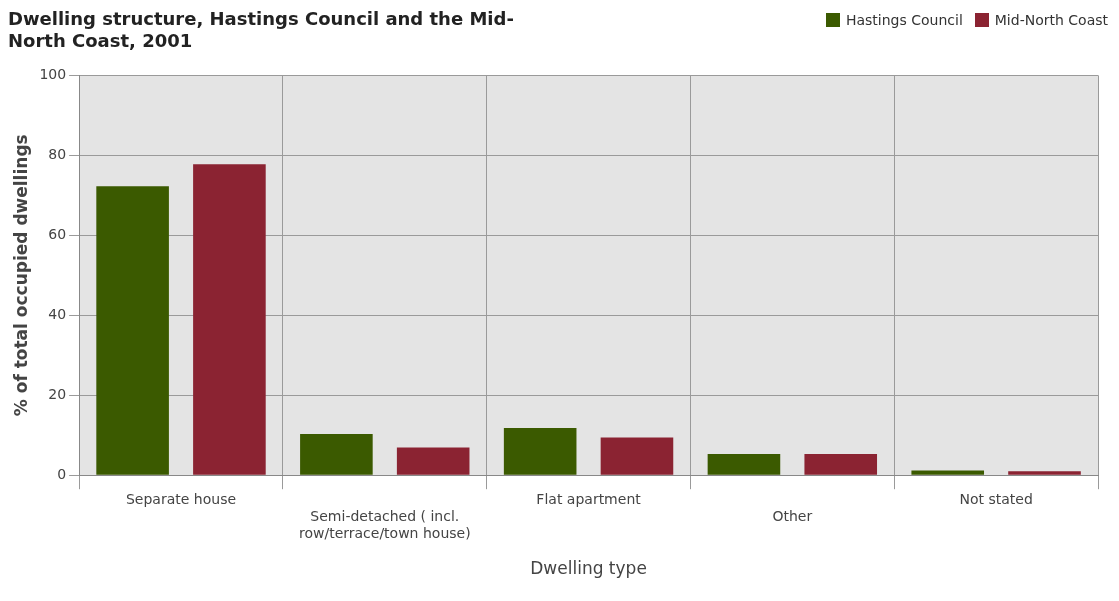 The width and height of the screenshot is (1119, 601). What do you see at coordinates (62, 473) in the screenshot?
I see `y-tick-label: 0` at bounding box center [62, 473].